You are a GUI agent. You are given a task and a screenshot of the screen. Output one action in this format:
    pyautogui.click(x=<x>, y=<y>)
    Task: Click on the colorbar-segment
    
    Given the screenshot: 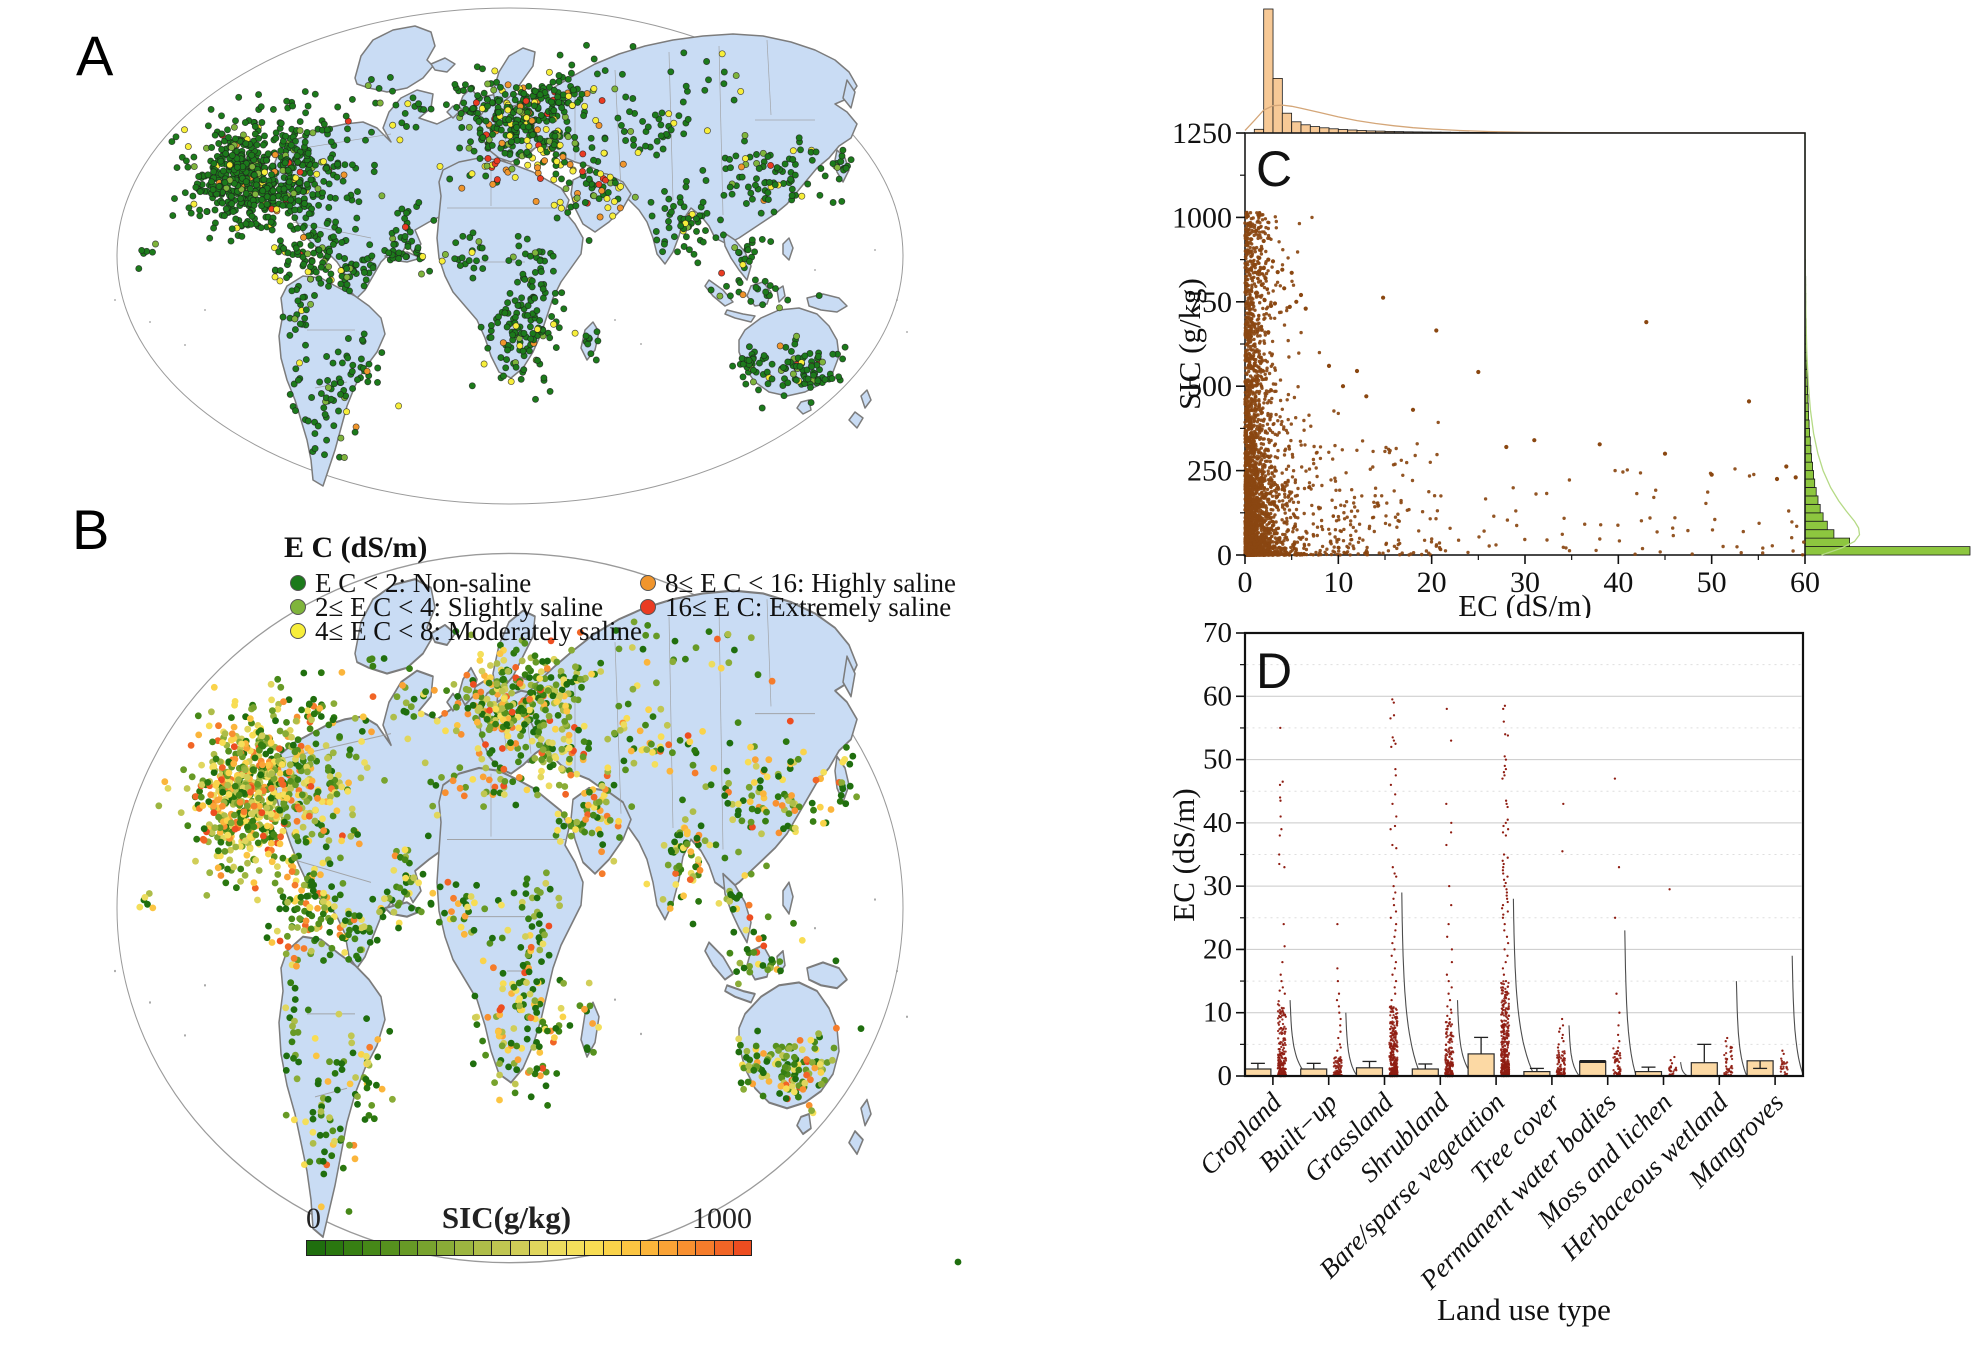 What is the action you would take?
    pyautogui.click(x=390, y=1248)
    